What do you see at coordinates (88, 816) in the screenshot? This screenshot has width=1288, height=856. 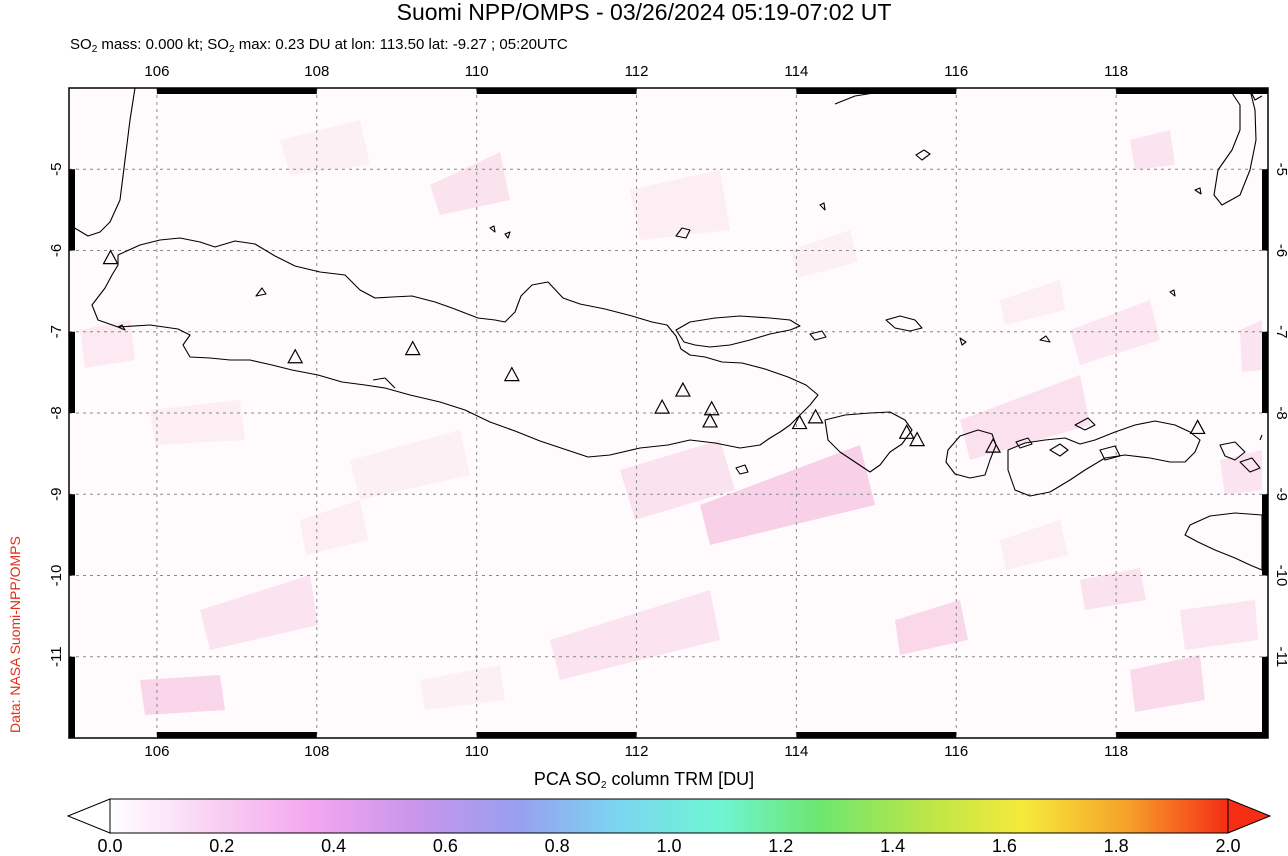 I see `colorbar-min-arrow` at bounding box center [88, 816].